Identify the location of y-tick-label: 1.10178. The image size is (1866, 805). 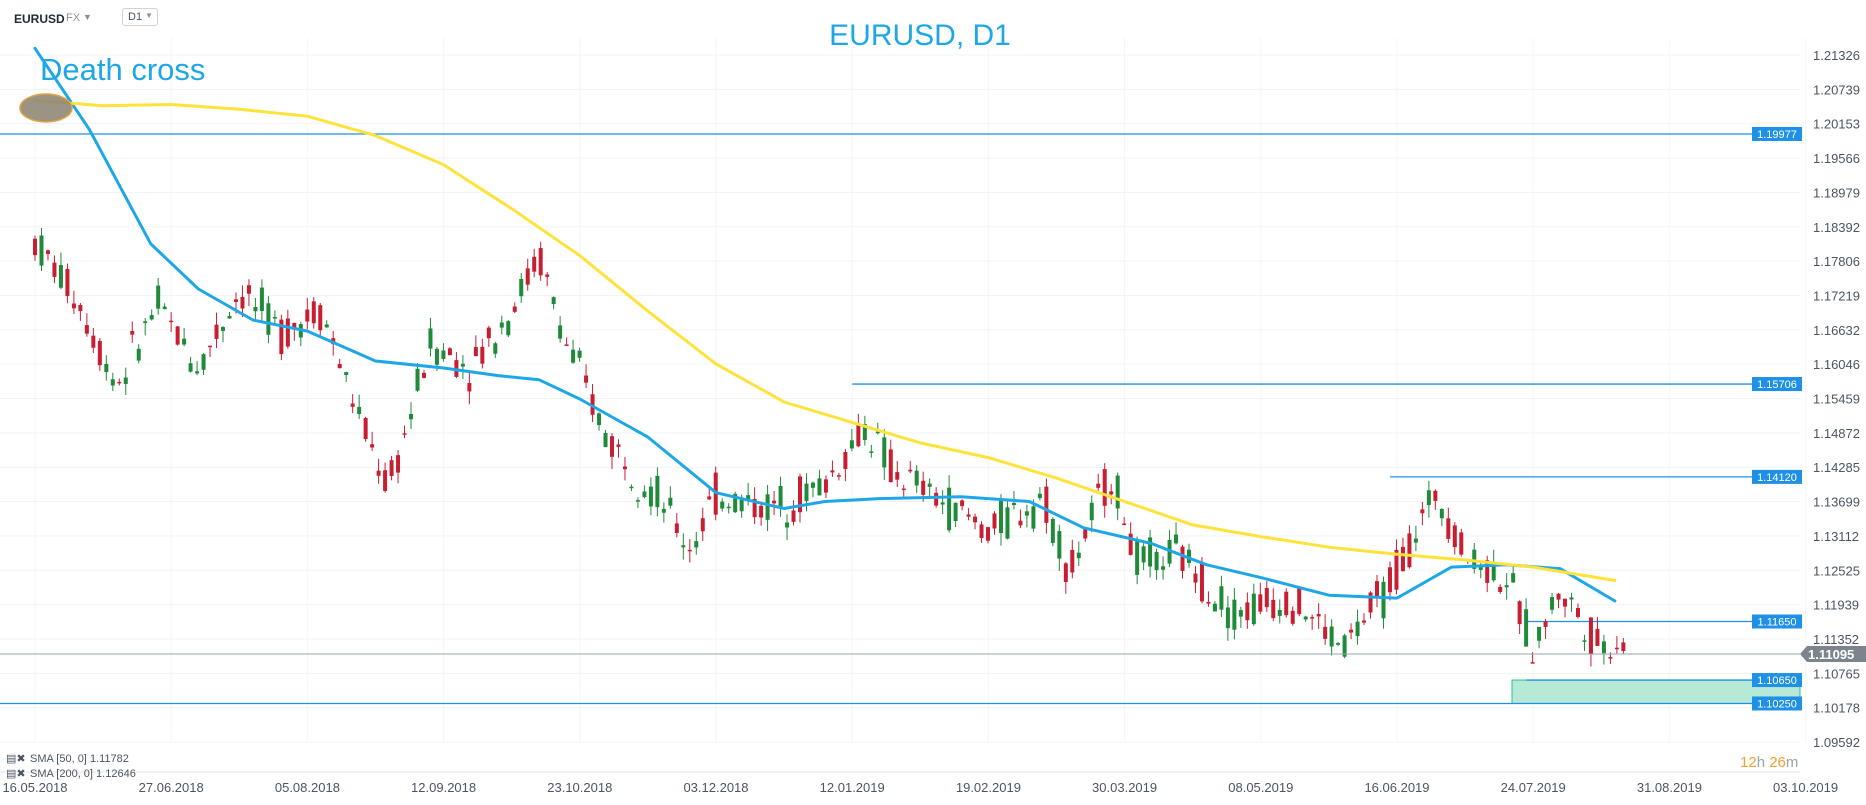
(1836, 708).